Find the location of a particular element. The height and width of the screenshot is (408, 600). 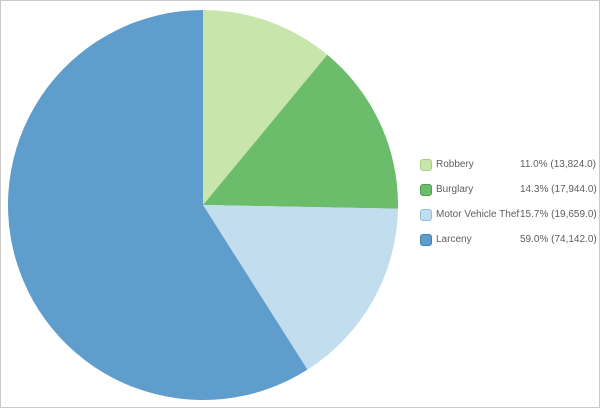

legend-value: 14.3% (17,944.0) is located at coordinates (558, 189).